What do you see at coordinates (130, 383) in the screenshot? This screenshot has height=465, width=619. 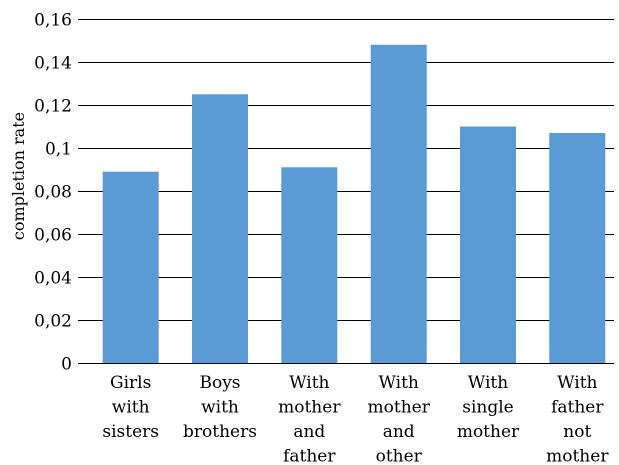 I see `x-category-label: Girls` at bounding box center [130, 383].